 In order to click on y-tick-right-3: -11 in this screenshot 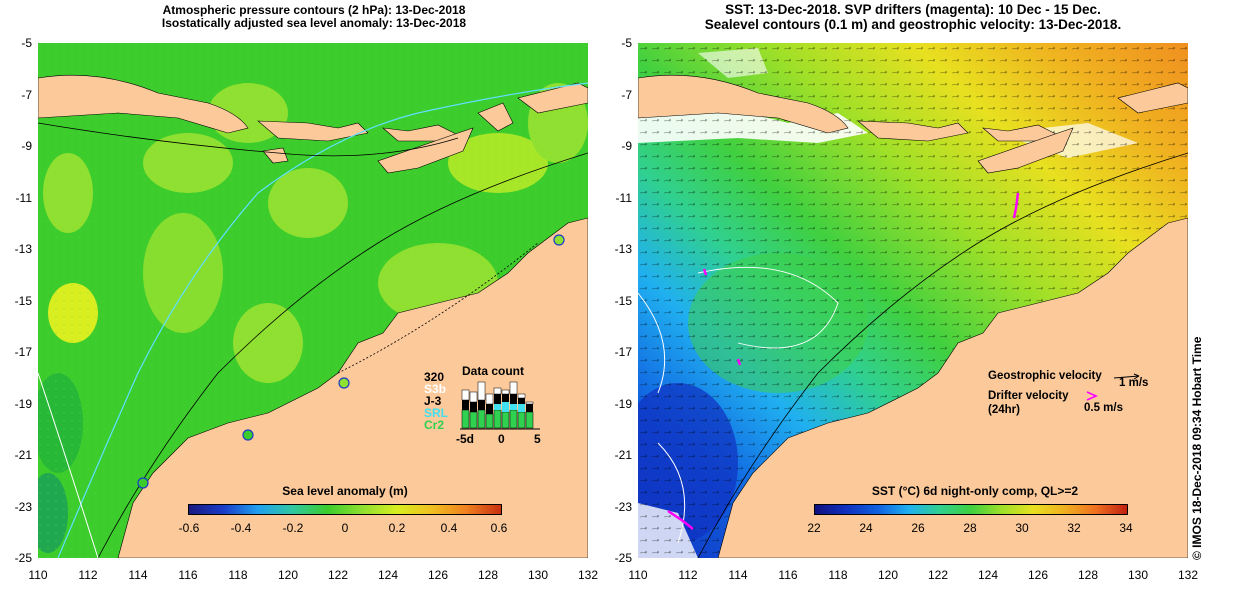, I will do `click(623, 197)`.